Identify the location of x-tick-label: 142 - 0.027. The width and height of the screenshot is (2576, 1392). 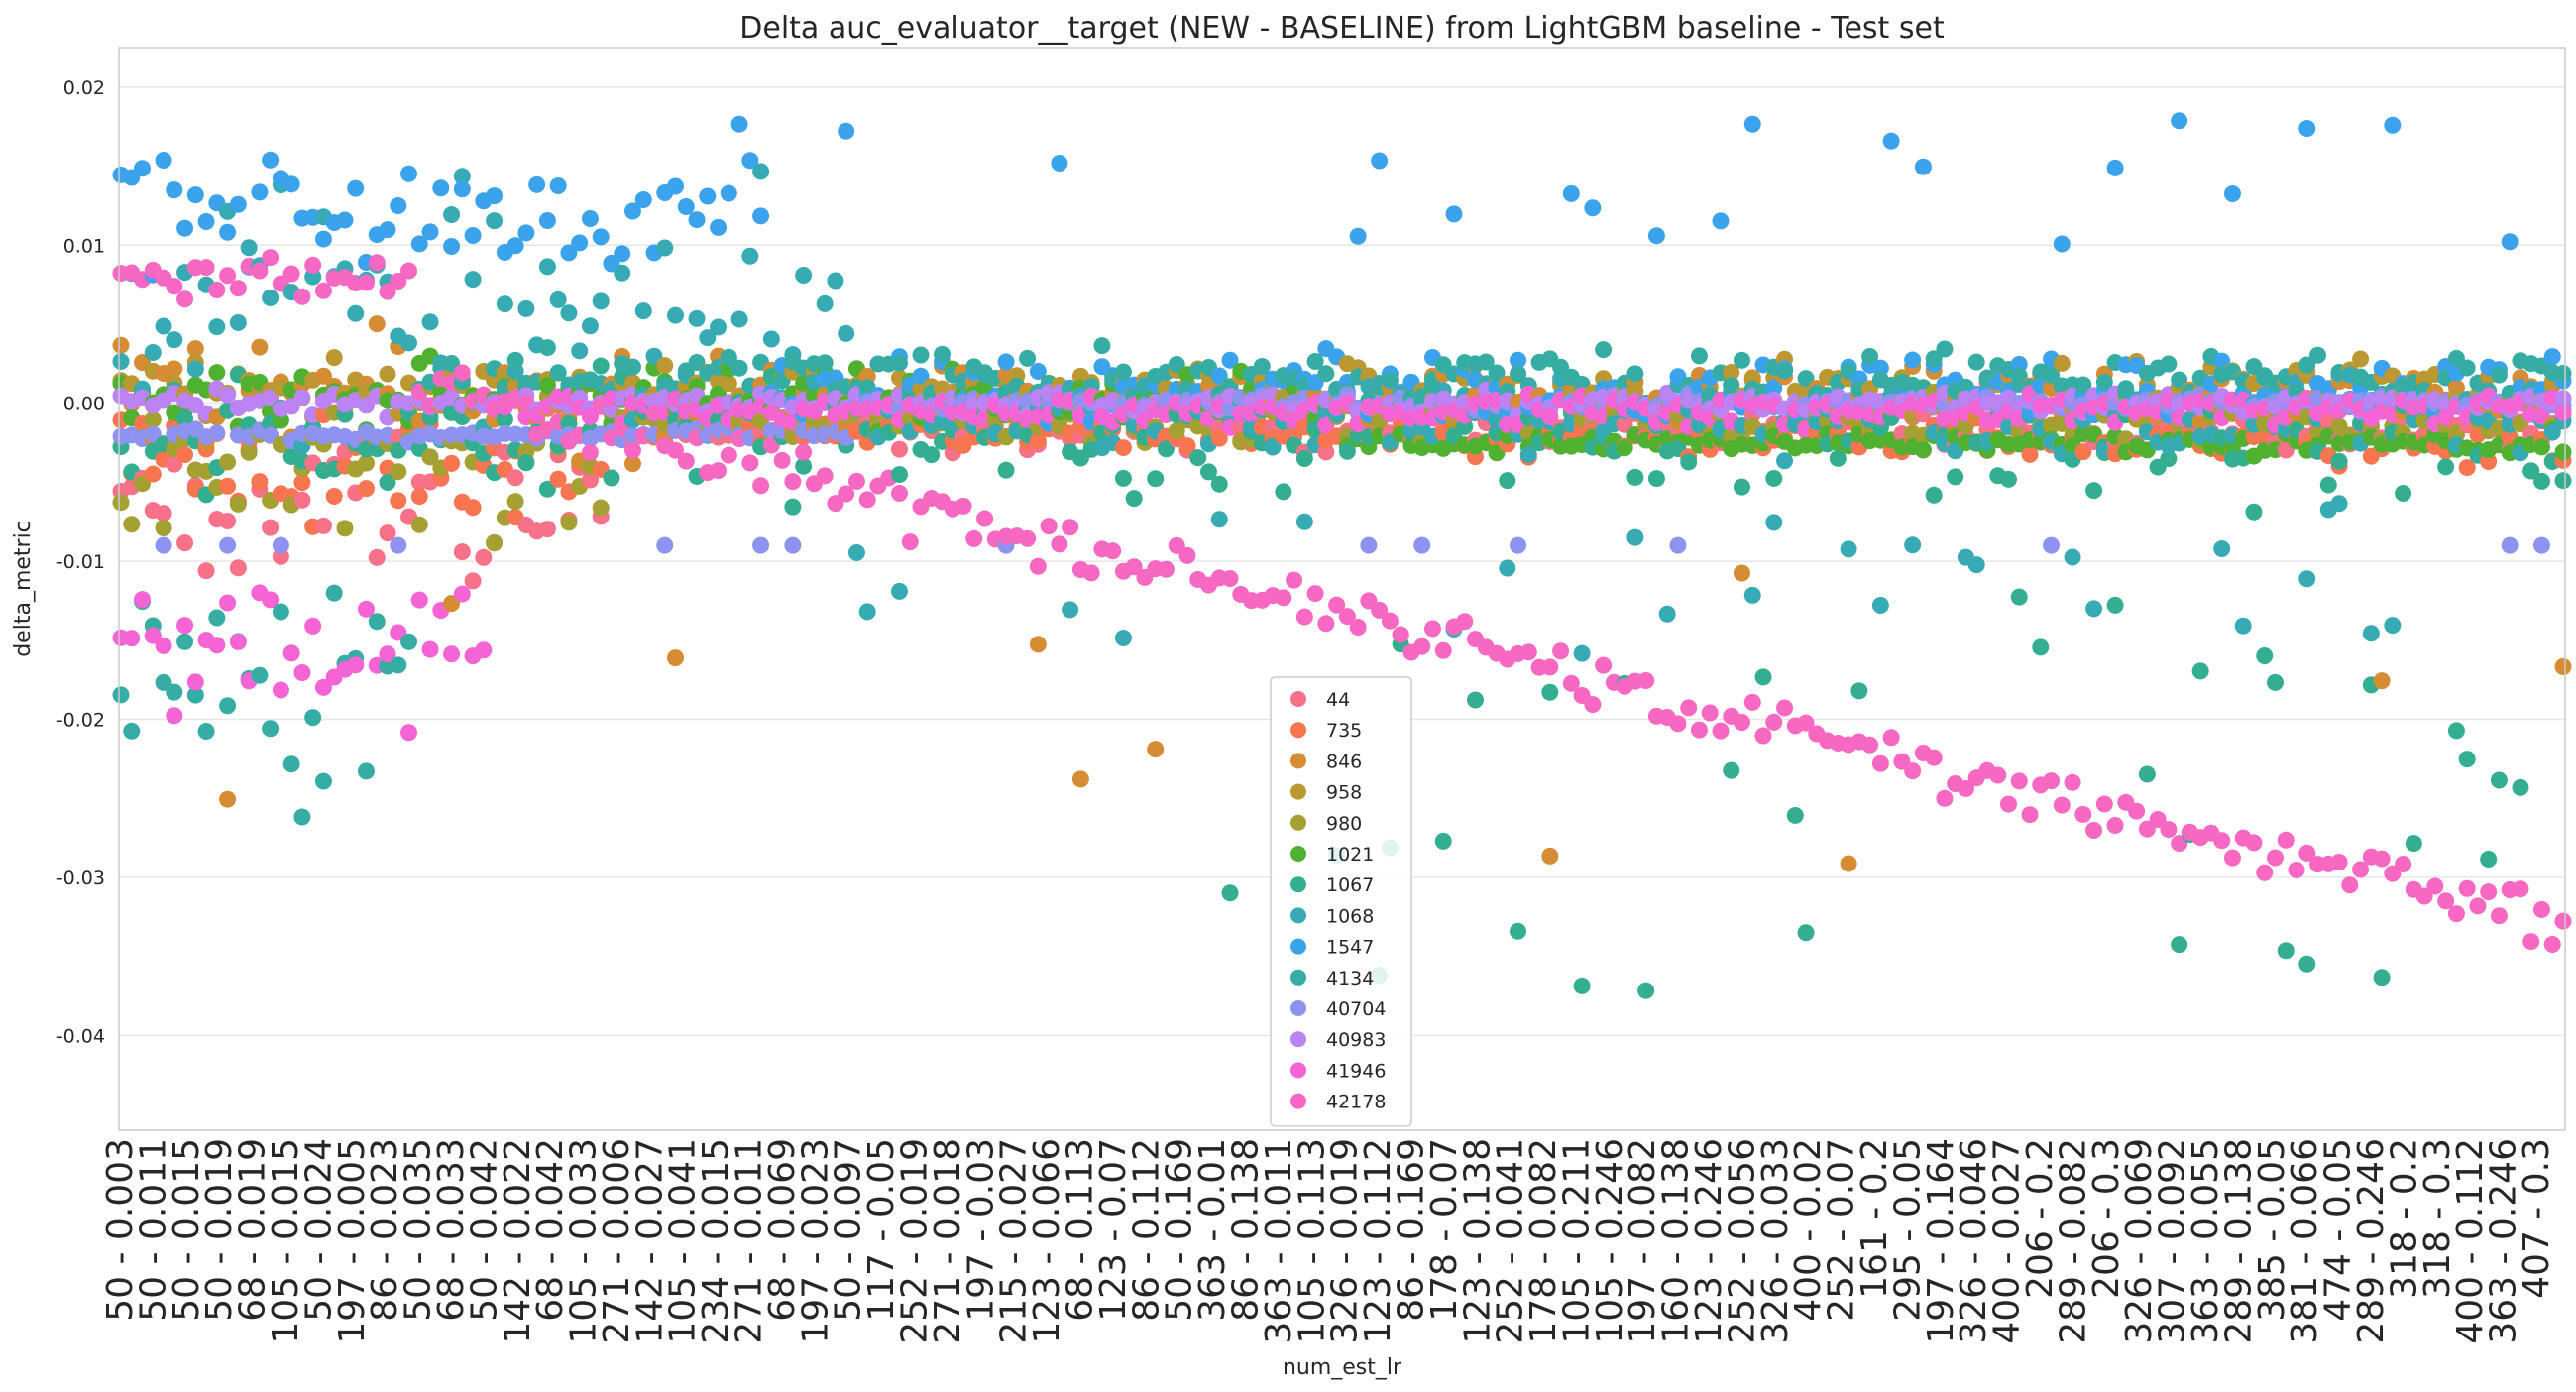
(649, 1241).